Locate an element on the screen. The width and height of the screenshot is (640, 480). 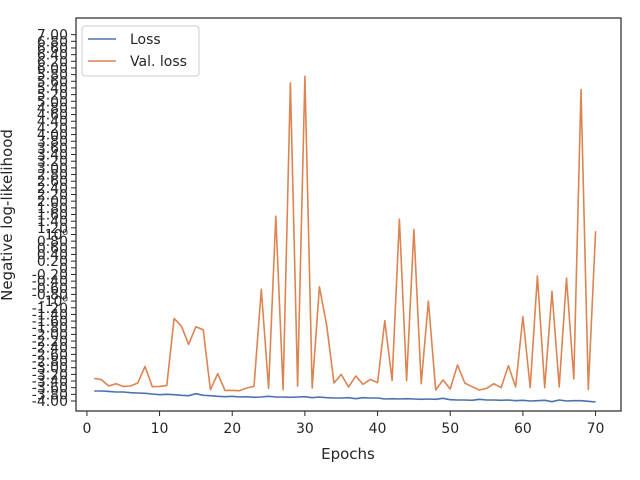
y-tick-label: 4.60 is located at coordinates (52, 116).